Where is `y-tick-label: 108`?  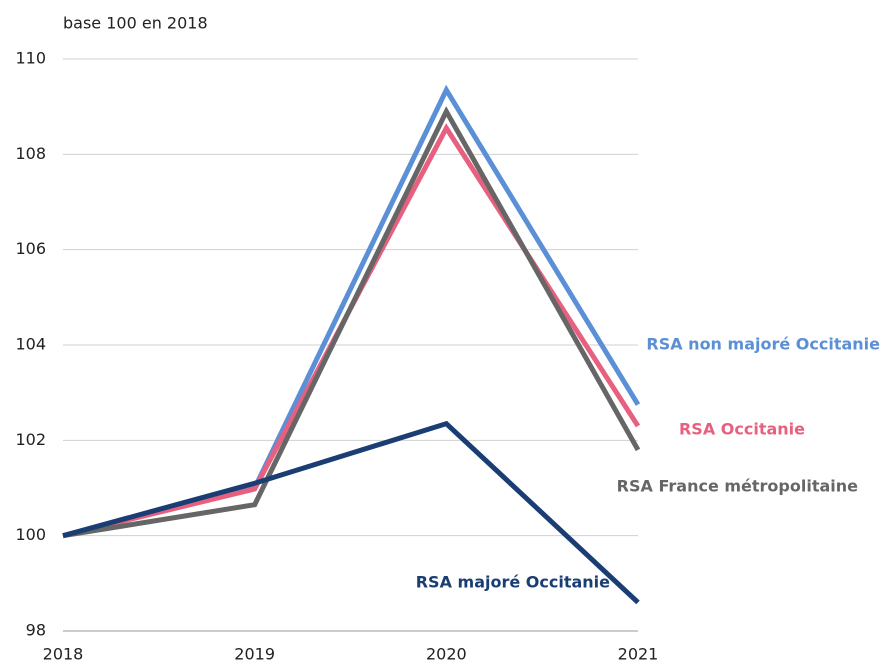
y-tick-label: 108 is located at coordinates (30, 153).